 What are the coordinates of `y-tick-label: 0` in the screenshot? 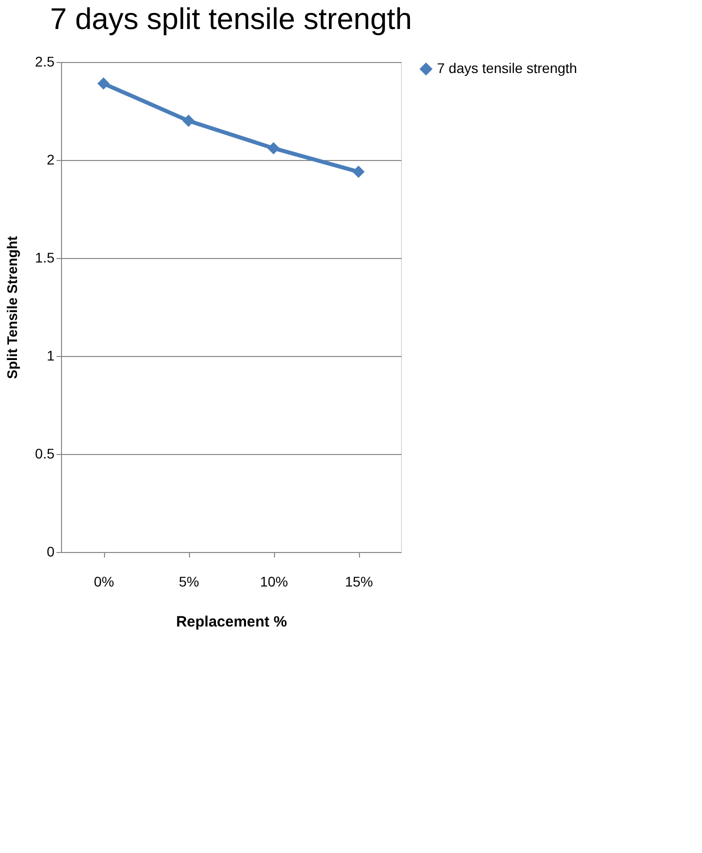 It's located at (50, 552).